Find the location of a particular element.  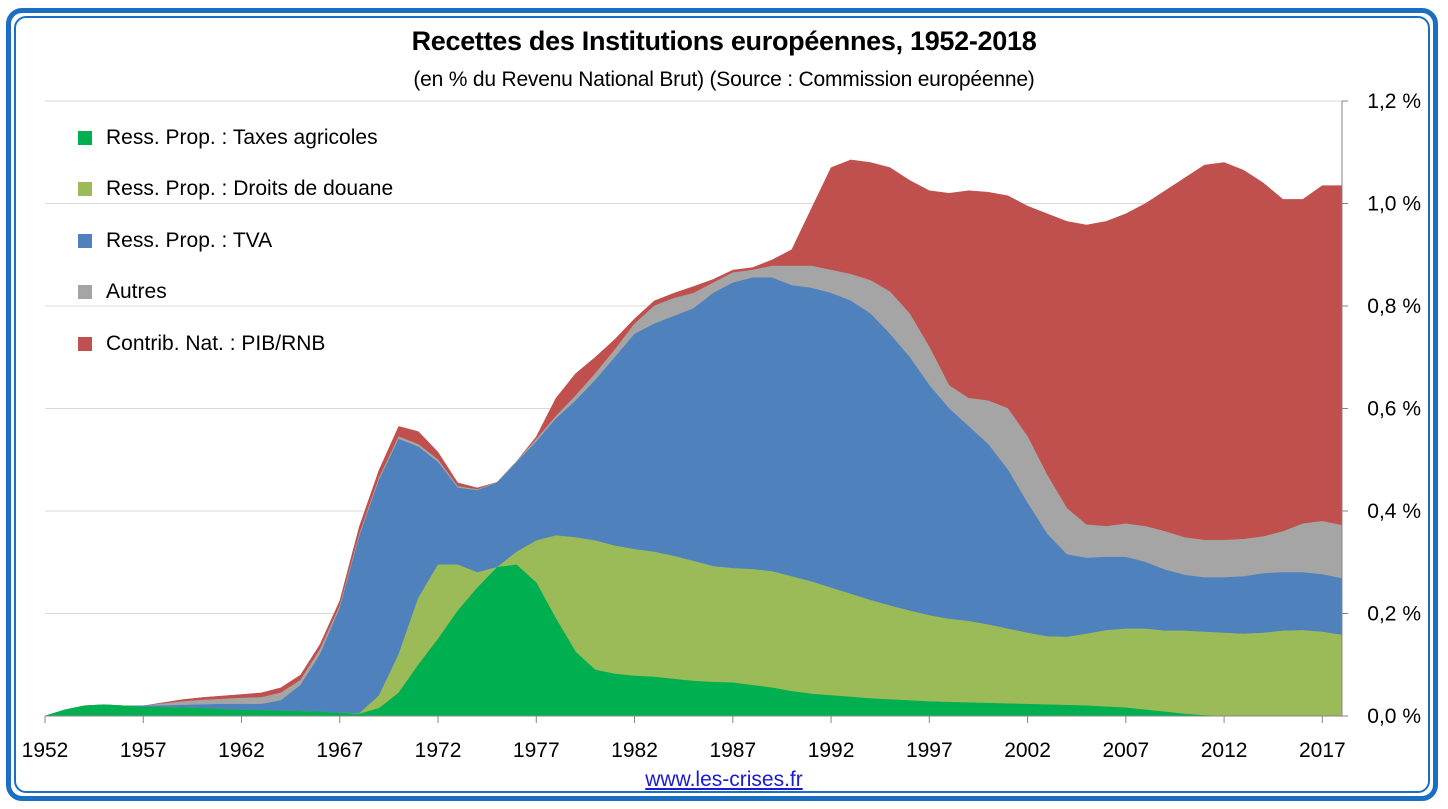

x-tick-label: 2017 is located at coordinates (1322, 750).